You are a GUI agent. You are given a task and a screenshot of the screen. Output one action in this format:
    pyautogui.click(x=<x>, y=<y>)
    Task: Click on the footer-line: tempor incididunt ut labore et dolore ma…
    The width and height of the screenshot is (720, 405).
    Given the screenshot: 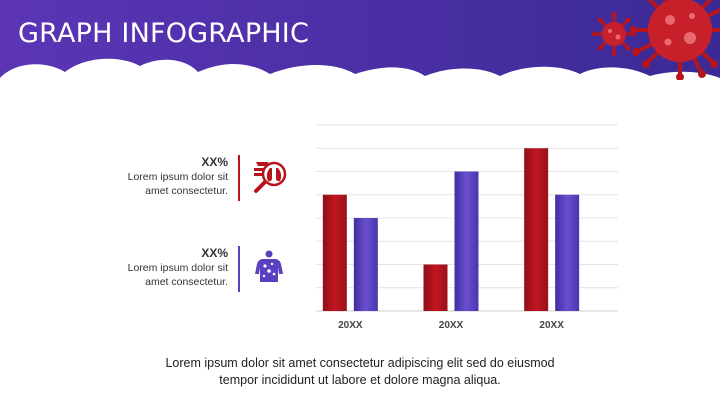 What is the action you would take?
    pyautogui.click(x=360, y=380)
    